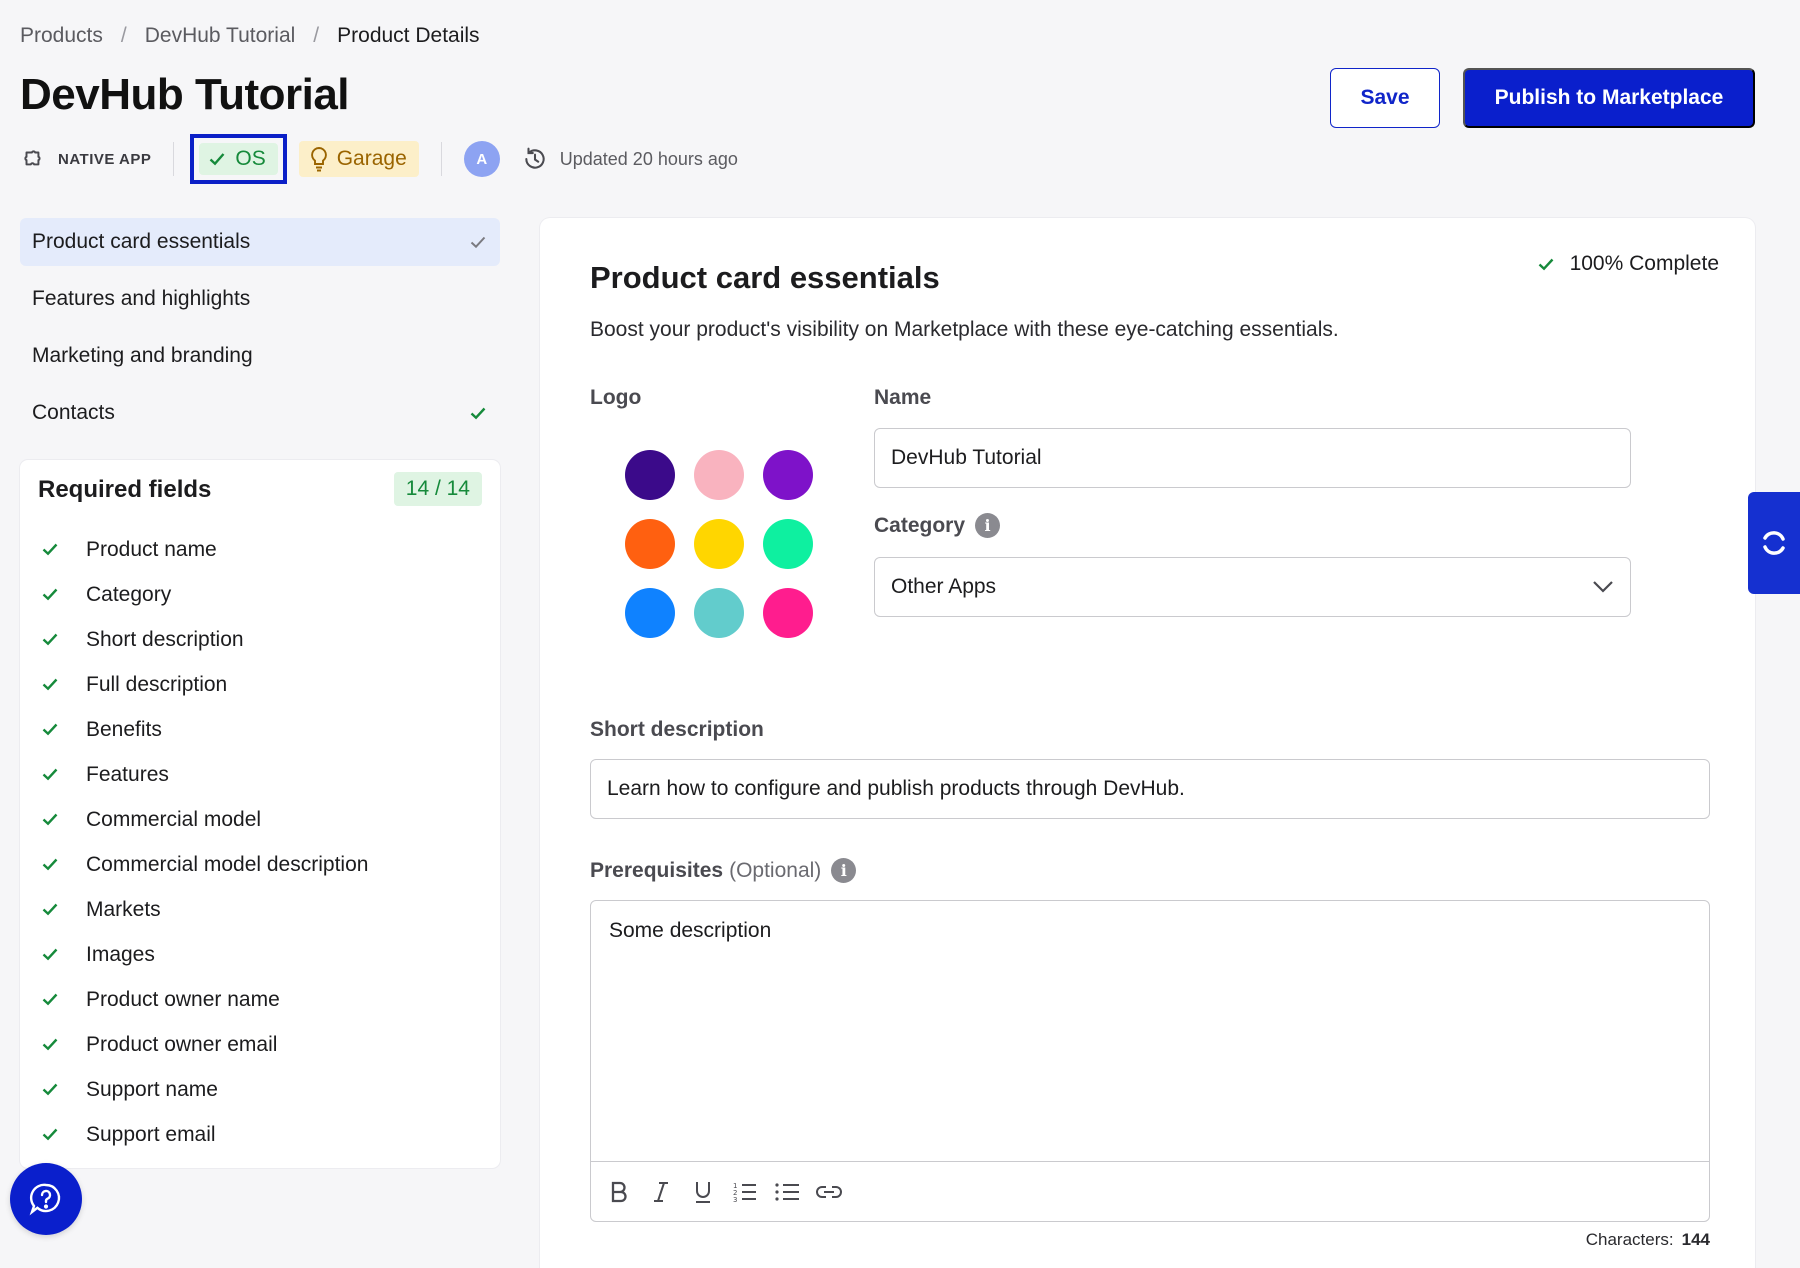 This screenshot has width=1800, height=1268. What do you see at coordinates (141, 298) in the screenshot?
I see `nav-item-label: Features and highlights` at bounding box center [141, 298].